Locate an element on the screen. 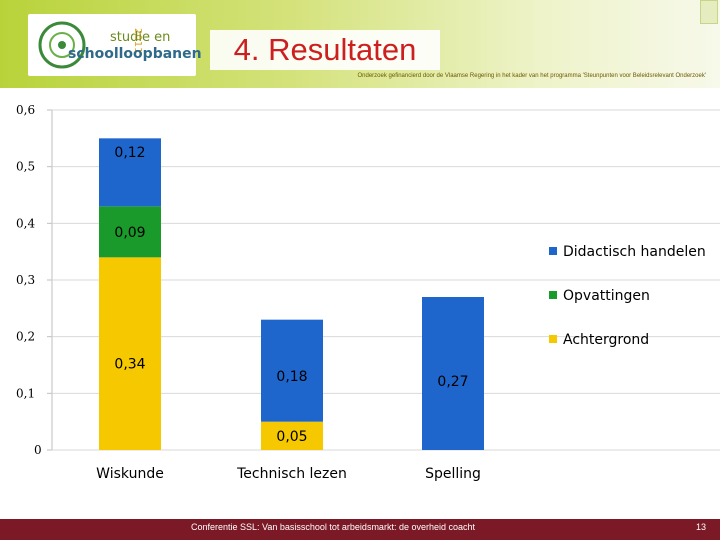 The height and width of the screenshot is (540, 720). y-tick-label: 0,6 is located at coordinates (25, 110).